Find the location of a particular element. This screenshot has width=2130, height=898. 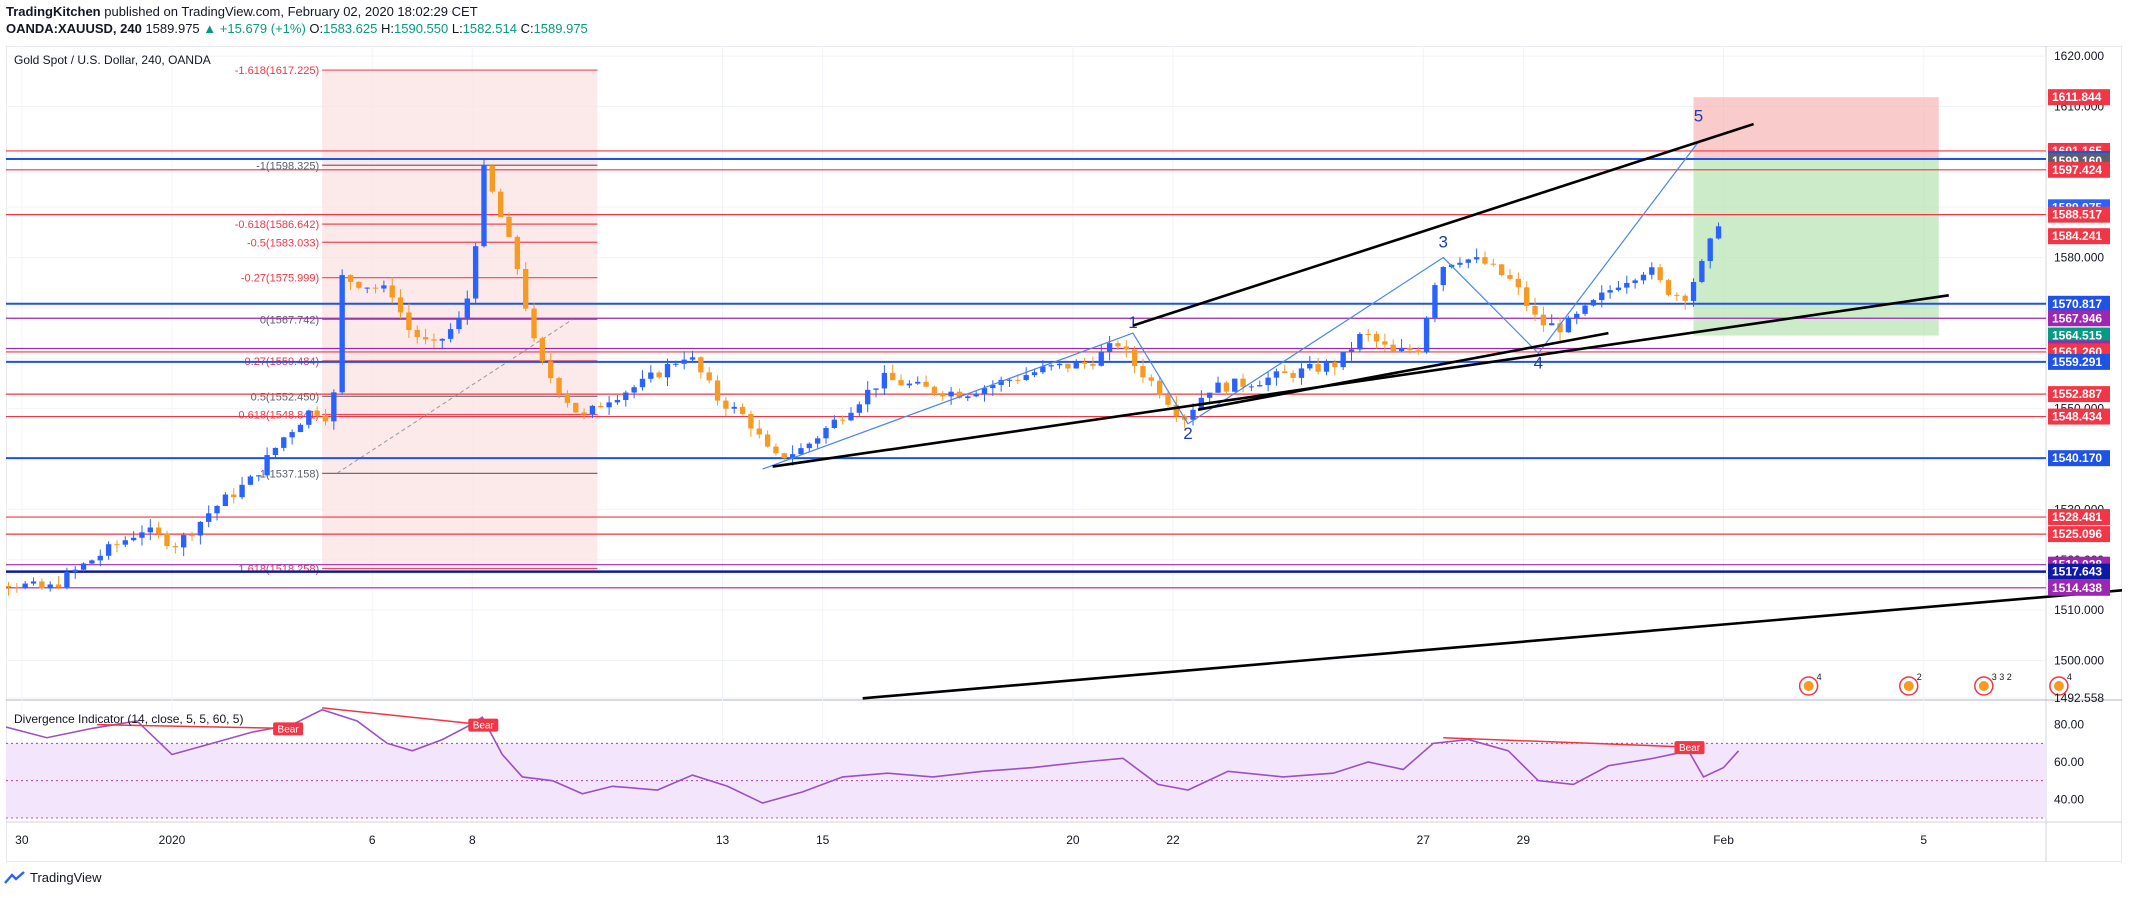

rsi-line is located at coordinates (870, 756).